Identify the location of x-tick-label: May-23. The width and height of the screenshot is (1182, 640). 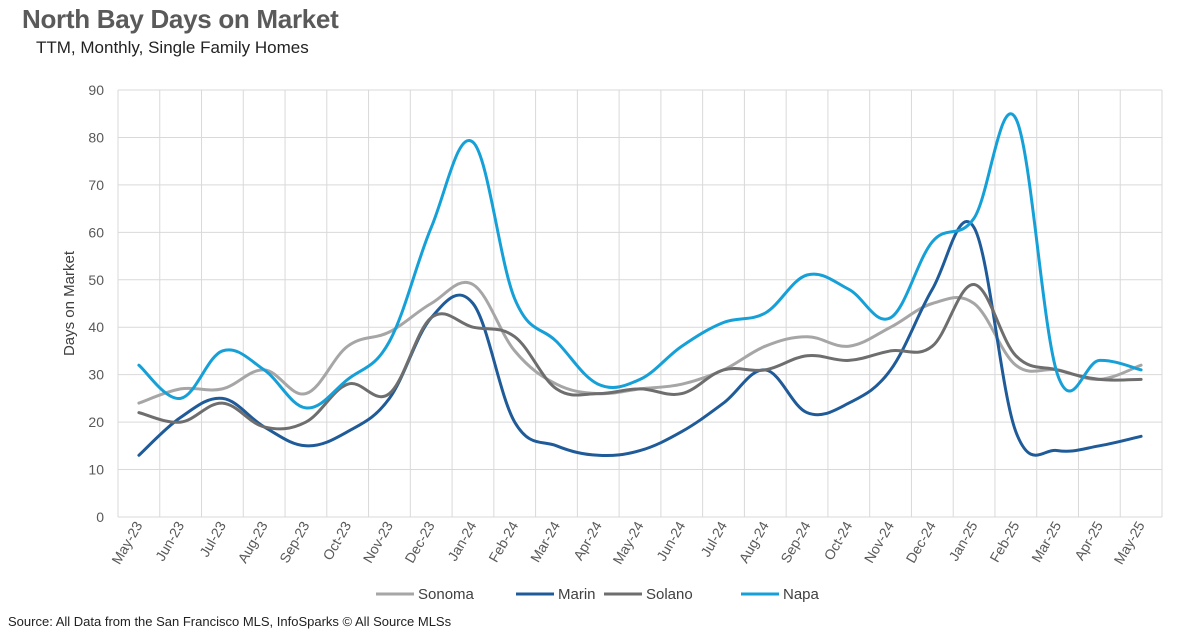
(126, 542).